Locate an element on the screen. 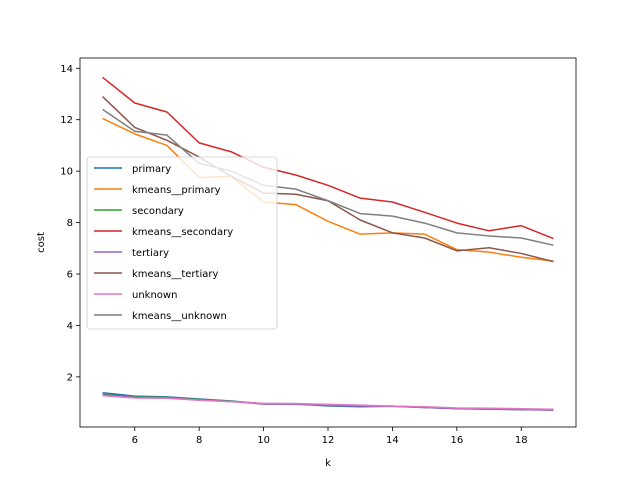 The image size is (640, 480). x-tick-label: 10 is located at coordinates (263, 440).